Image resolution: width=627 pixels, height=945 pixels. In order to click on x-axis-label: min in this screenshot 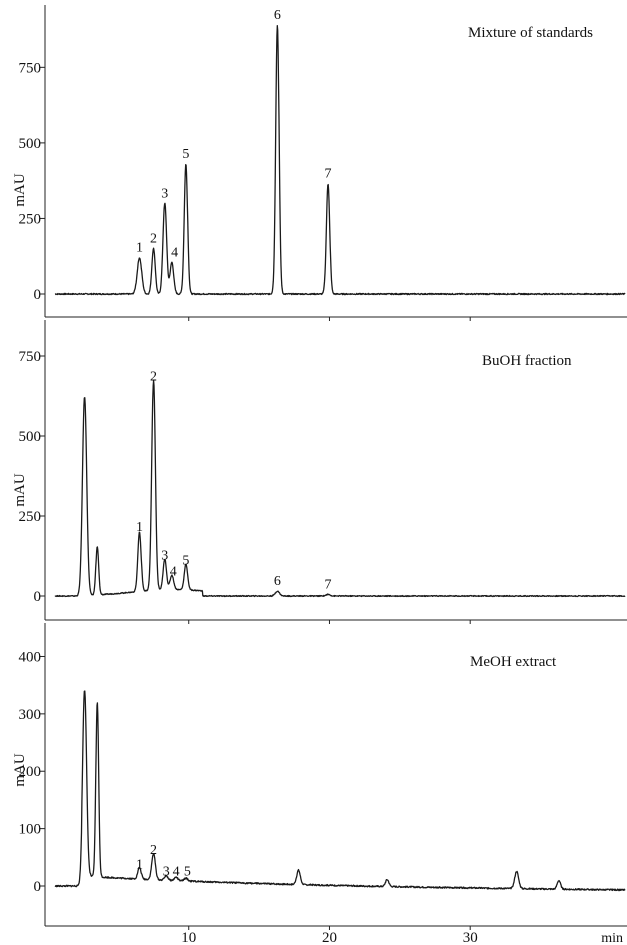, I will do `click(612, 938)`.